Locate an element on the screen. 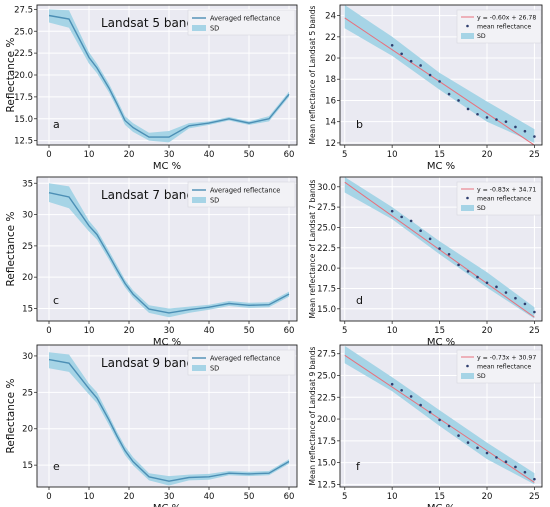 The height and width of the screenshot is (507, 550). legend-box is located at coordinates (241, 362).